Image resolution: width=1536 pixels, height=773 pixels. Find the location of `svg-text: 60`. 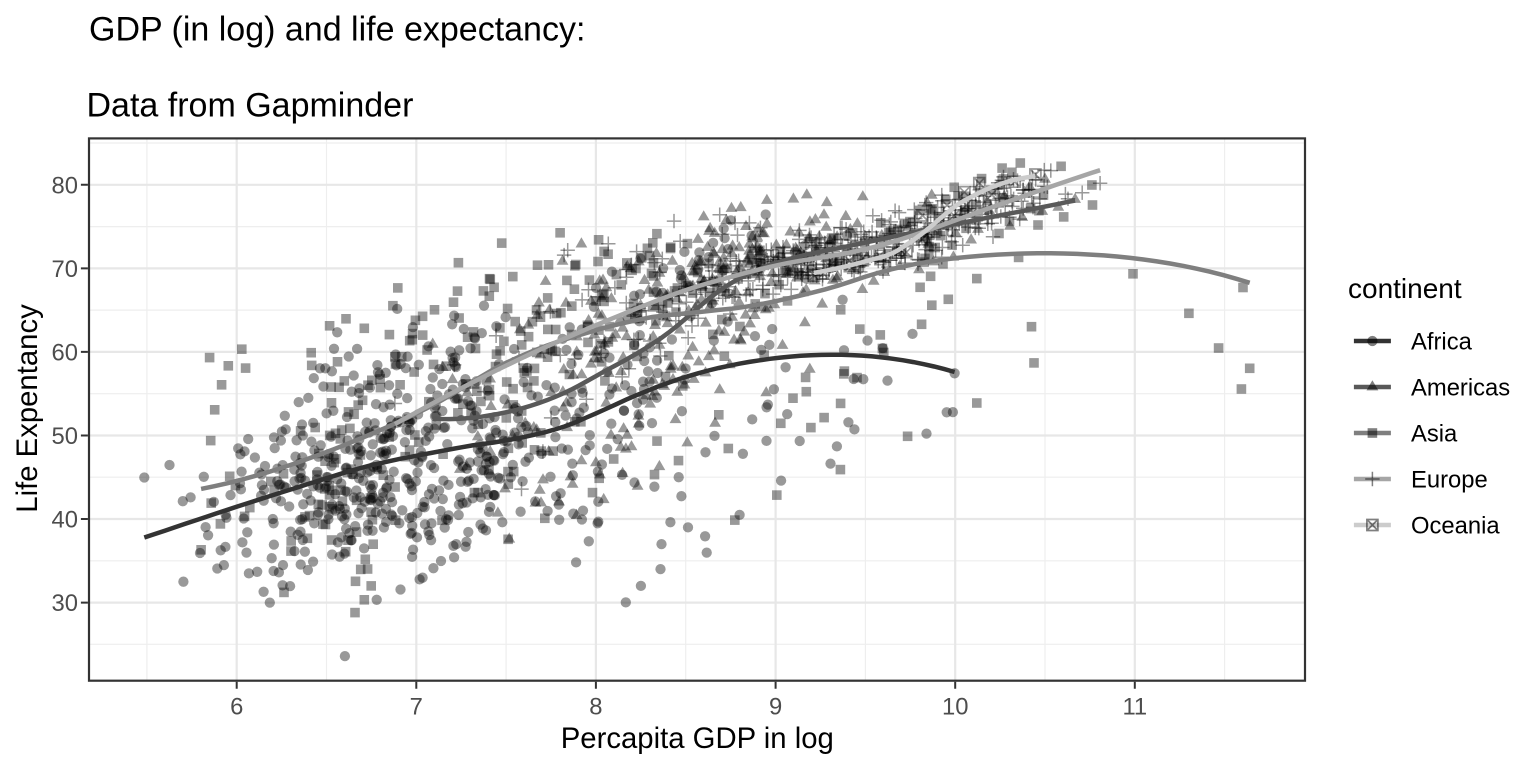

svg-text: 60 is located at coordinates (65, 352).